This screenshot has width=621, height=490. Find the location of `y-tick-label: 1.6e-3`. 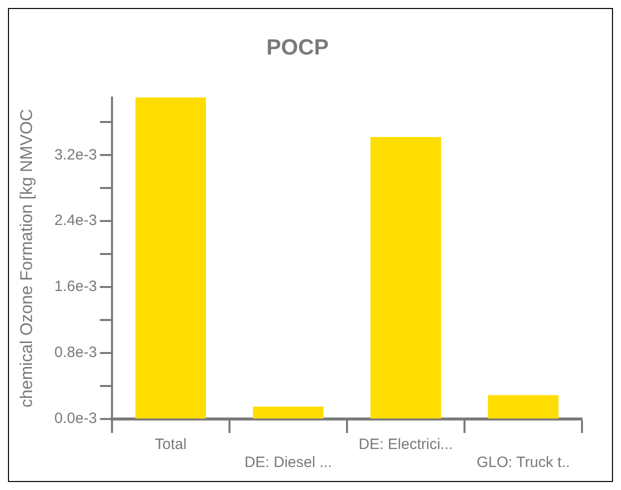

y-tick-label: 1.6e-3 is located at coordinates (75, 287).